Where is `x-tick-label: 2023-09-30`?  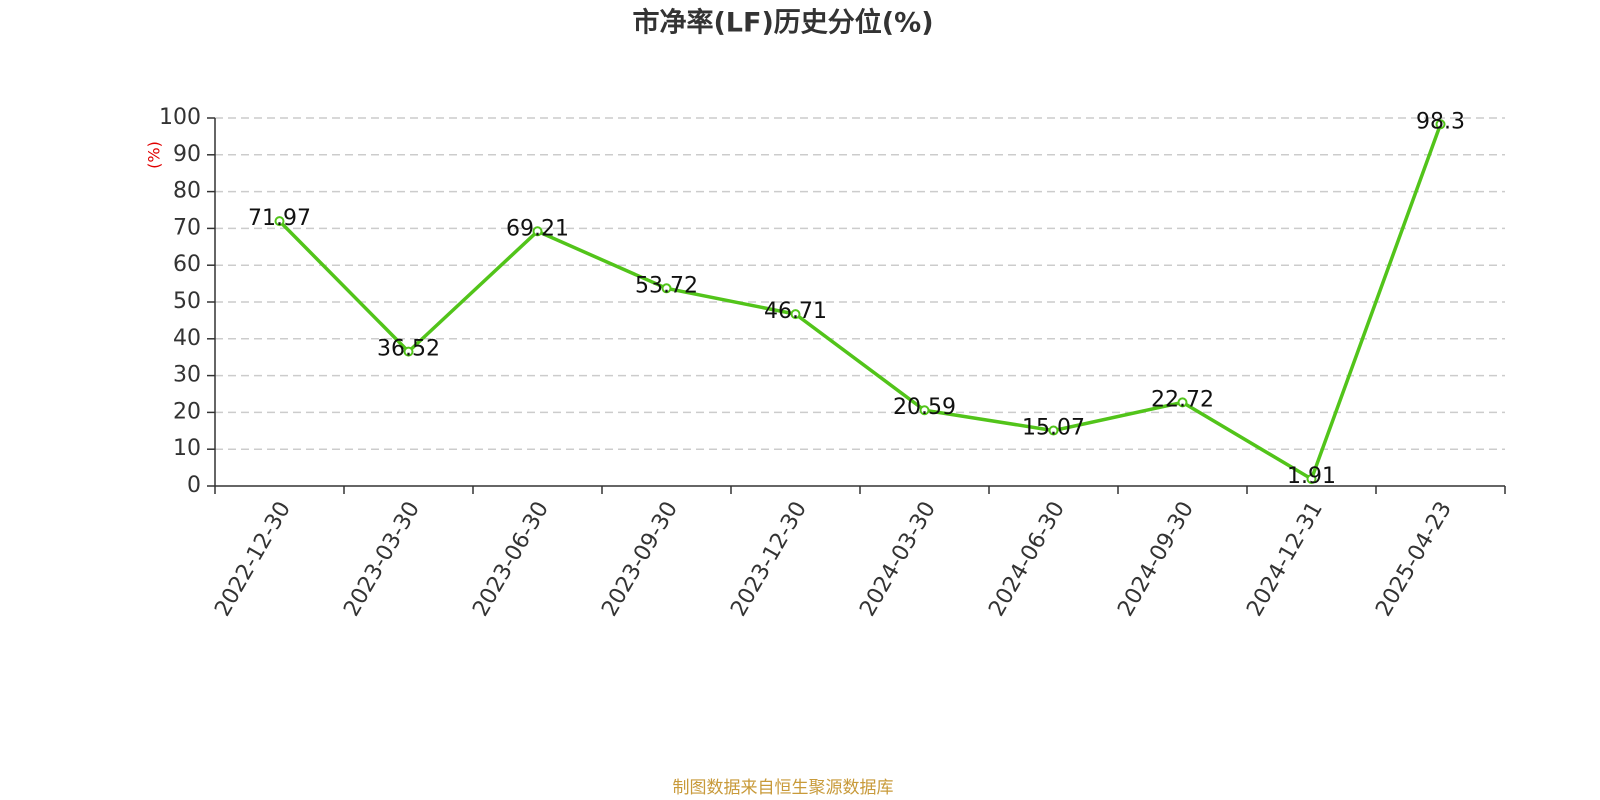 x-tick-label: 2023-09-30 is located at coordinates (640, 559).